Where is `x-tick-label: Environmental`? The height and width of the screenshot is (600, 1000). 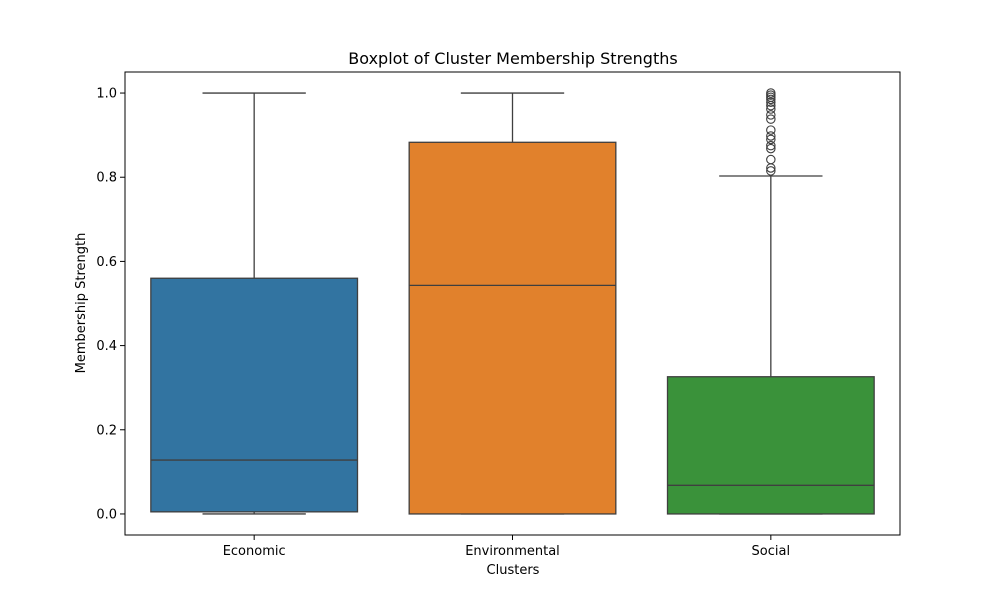
x-tick-label: Environmental is located at coordinates (512, 551).